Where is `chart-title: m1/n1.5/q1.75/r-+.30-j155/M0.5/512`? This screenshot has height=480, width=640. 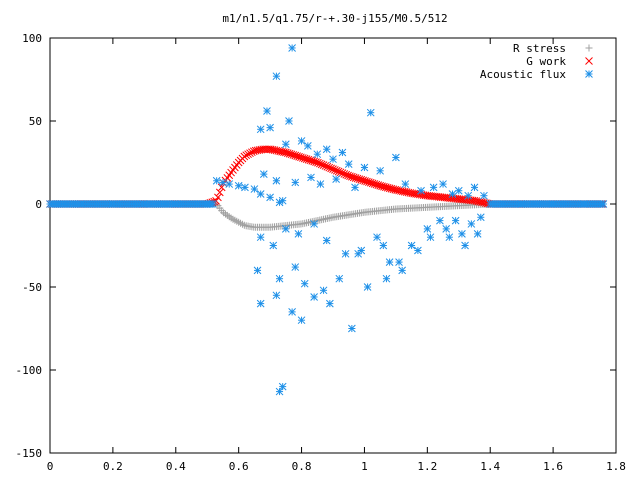 chart-title: m1/n1.5/q1.75/r-+.30-j155/M0.5/512 is located at coordinates (334, 18).